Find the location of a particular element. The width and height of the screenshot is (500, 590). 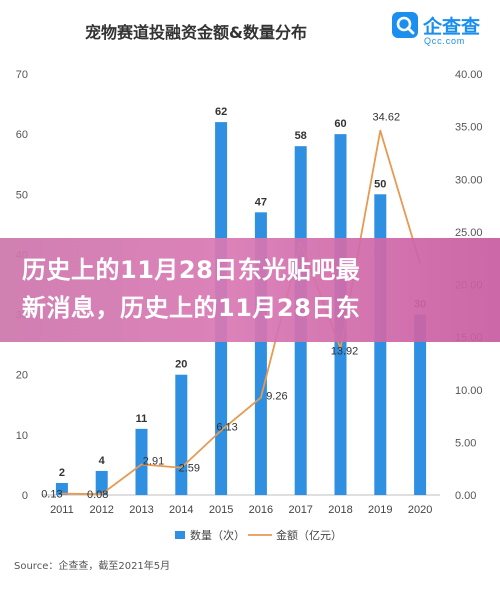

bar-value-label: 4 is located at coordinates (102, 461).